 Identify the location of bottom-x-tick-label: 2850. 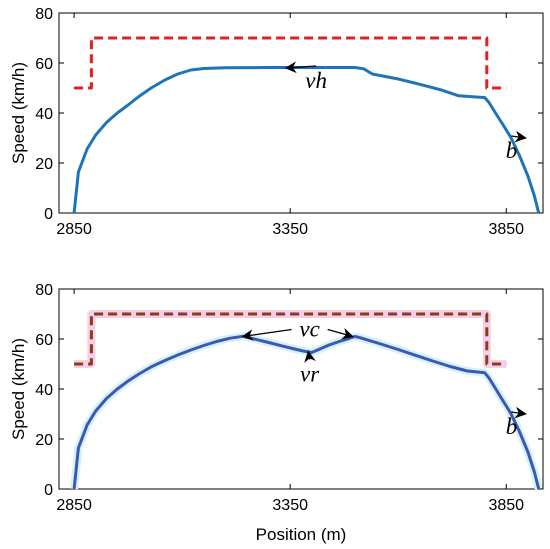
(74, 505).